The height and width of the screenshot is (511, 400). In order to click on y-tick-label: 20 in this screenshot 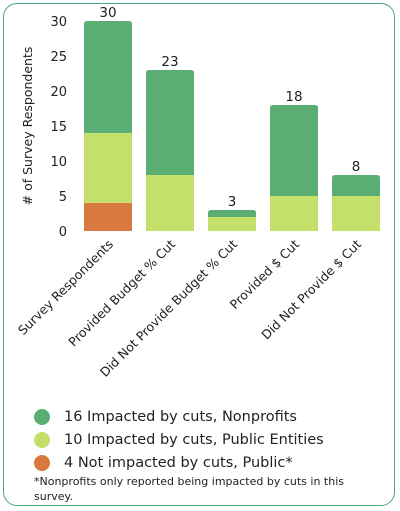, I will do `click(58, 92)`.